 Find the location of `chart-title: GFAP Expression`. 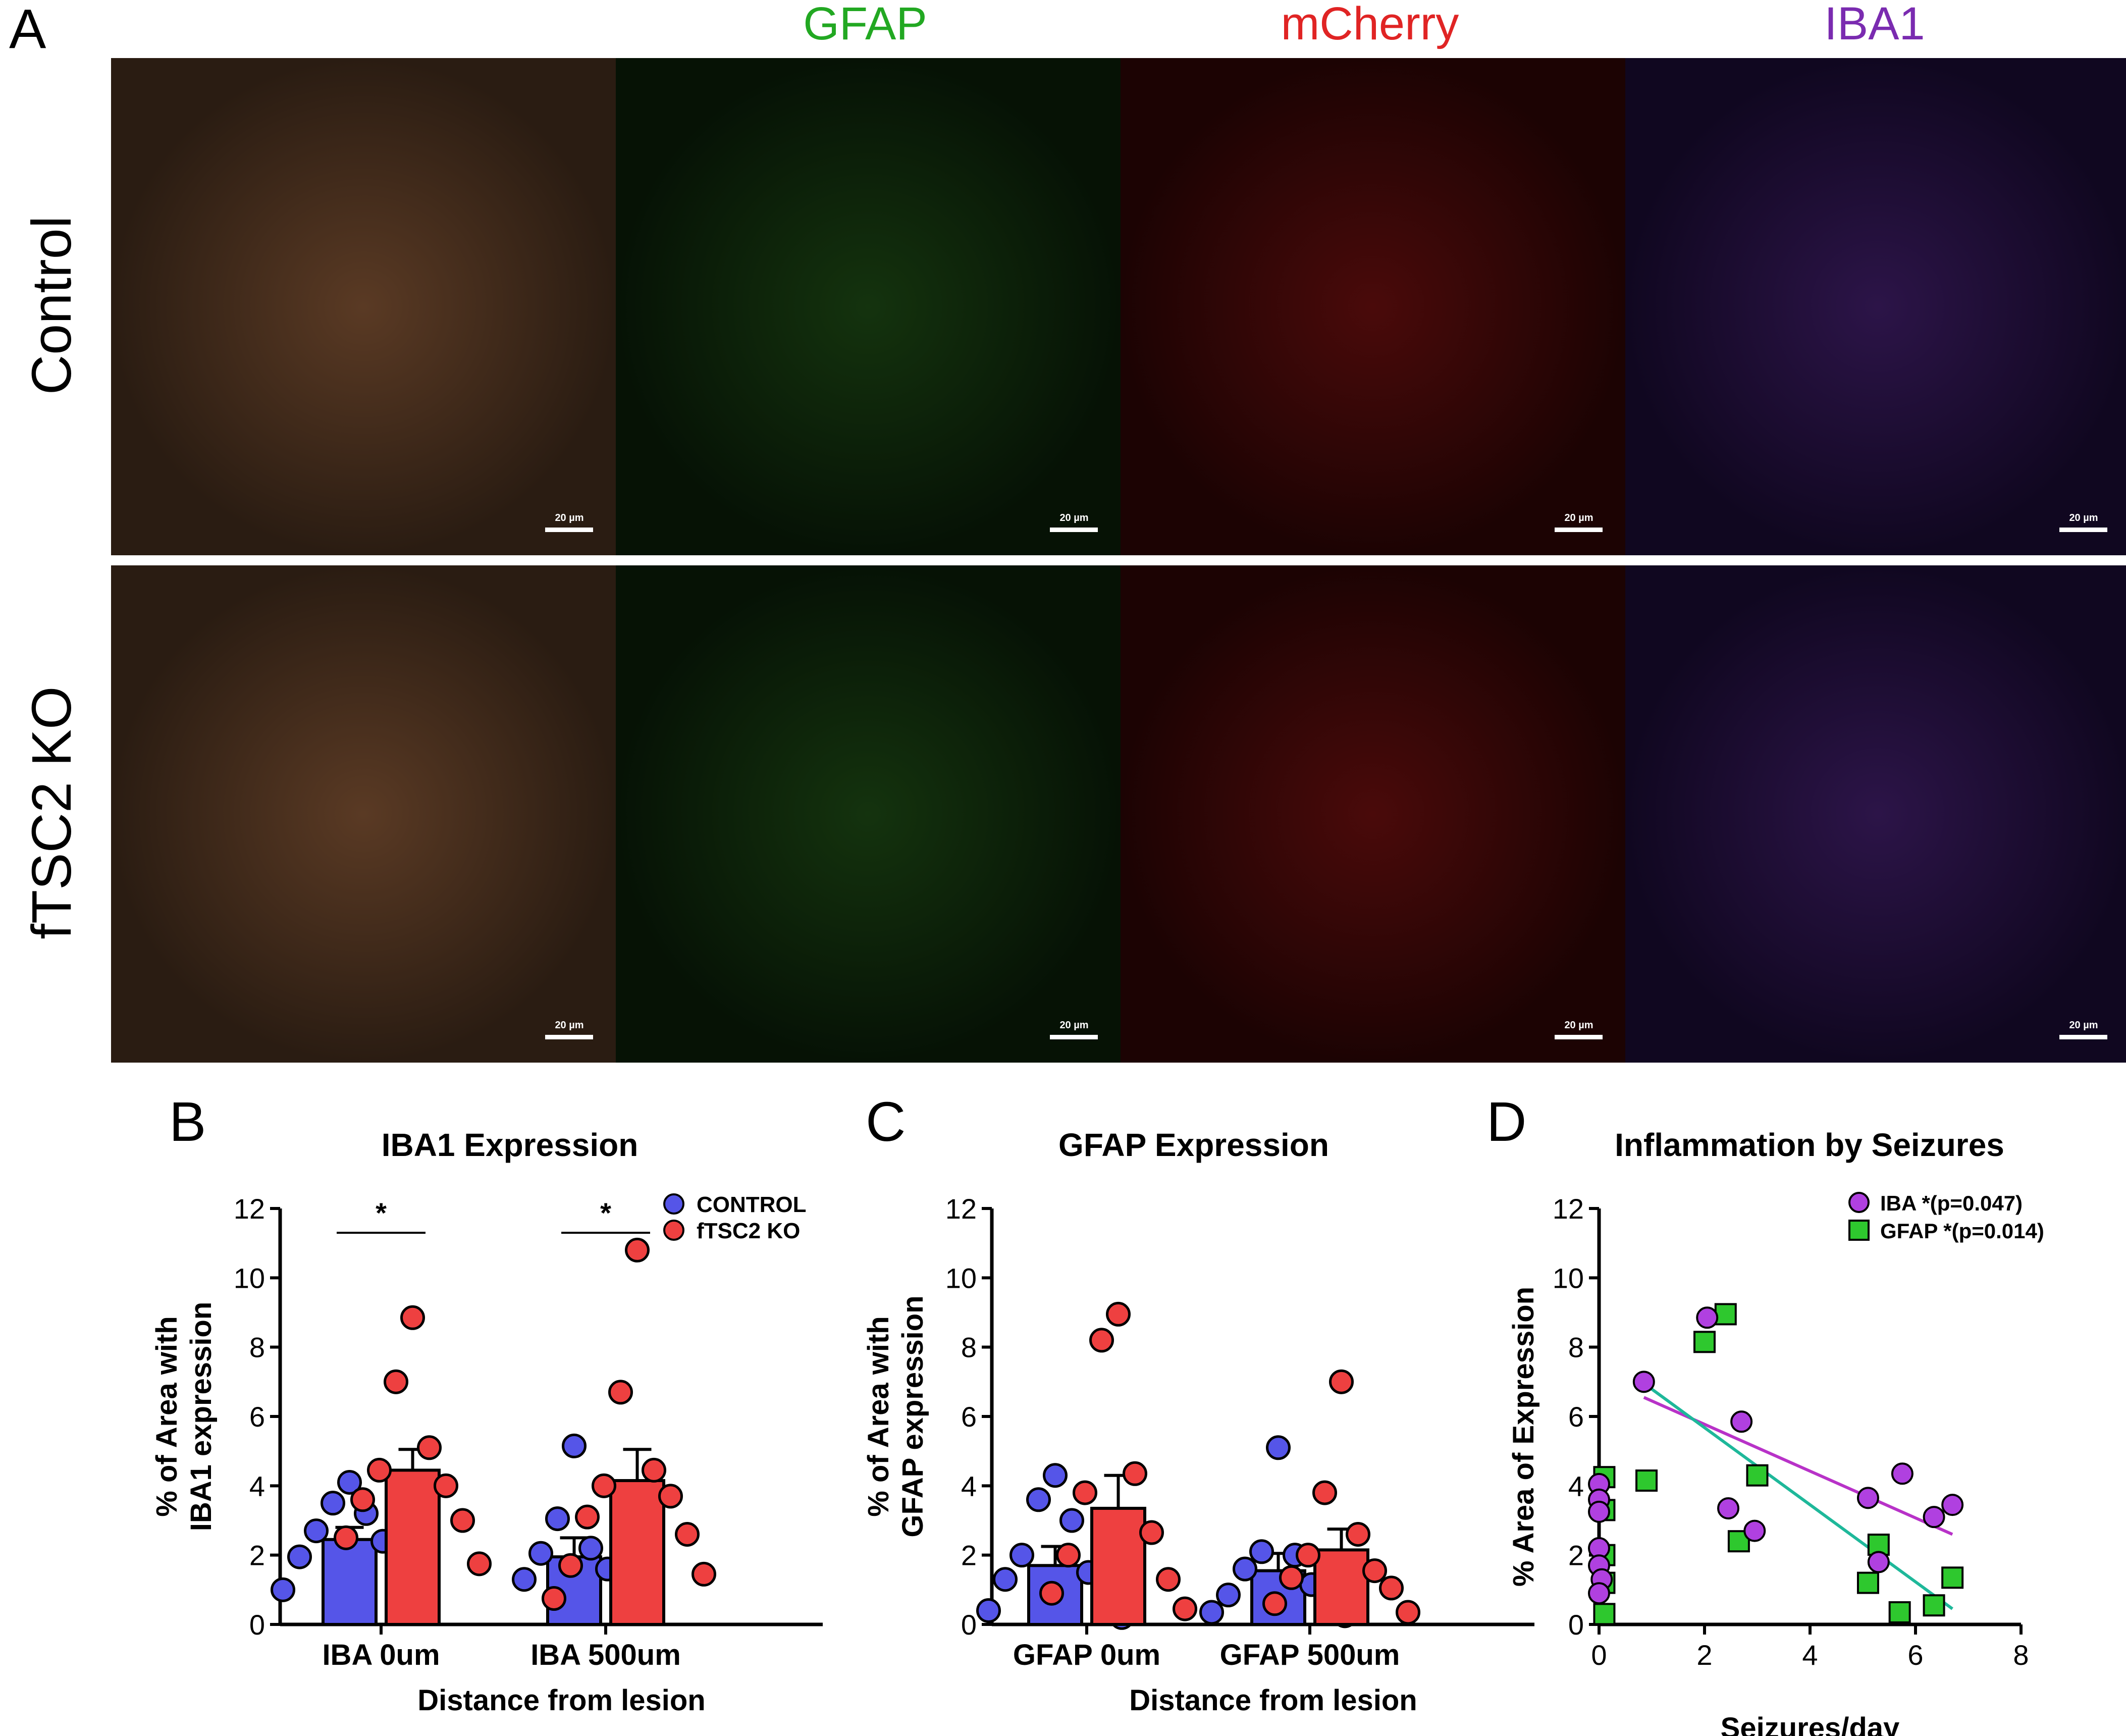

chart-title: GFAP Expression is located at coordinates (1193, 1145).